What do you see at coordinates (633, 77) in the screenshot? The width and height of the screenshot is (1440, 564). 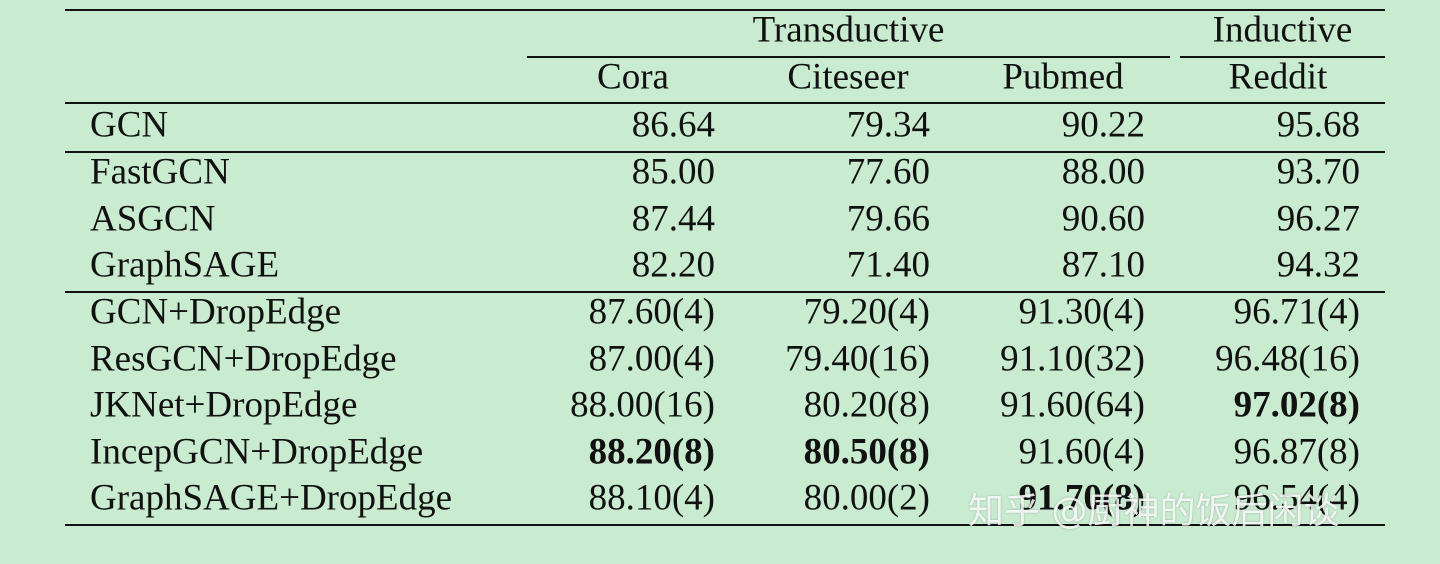 I see `column-header: Cora` at bounding box center [633, 77].